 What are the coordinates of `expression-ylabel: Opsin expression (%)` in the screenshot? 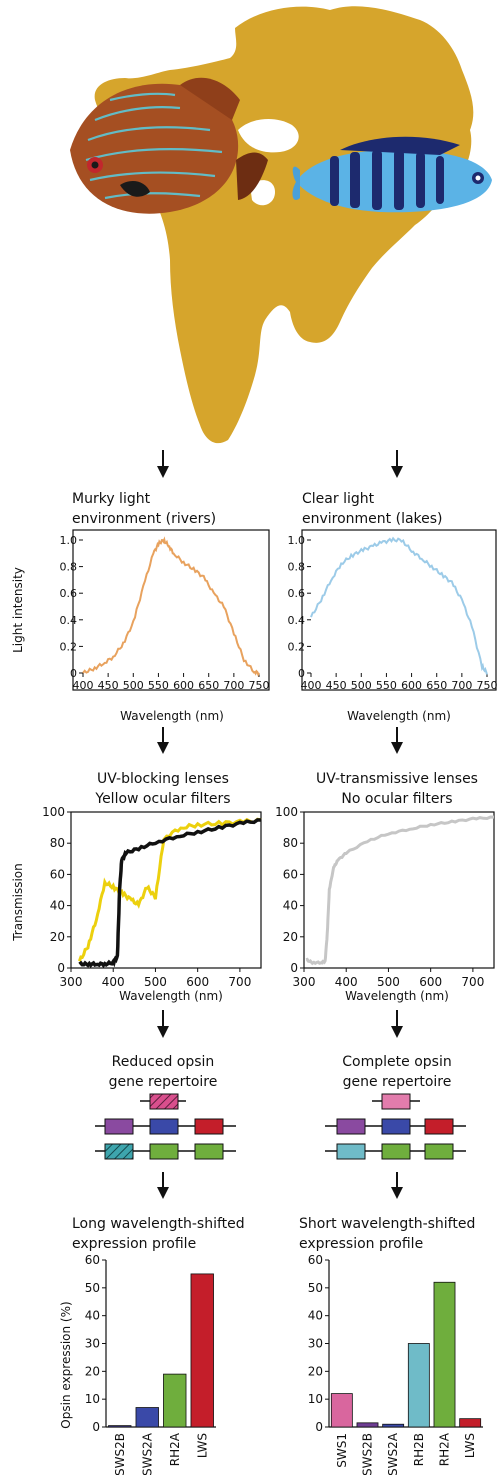 It's located at (66, 1364).